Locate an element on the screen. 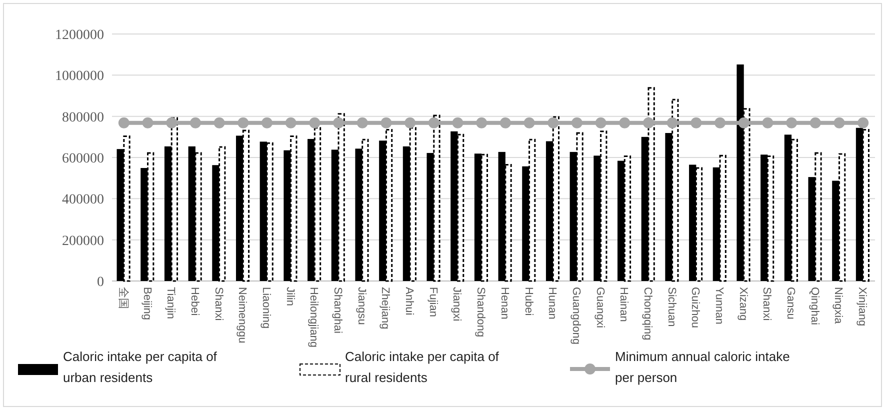 The image size is (885, 410). y-tick-label: 800000 is located at coordinates (83, 118).